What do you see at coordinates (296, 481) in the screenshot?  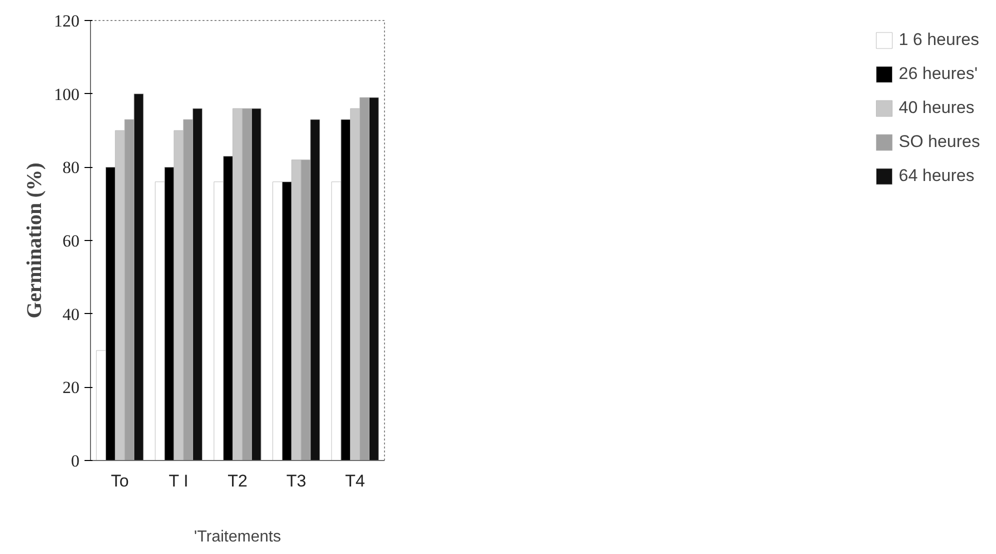 I see `x-tick-label: T3` at bounding box center [296, 481].